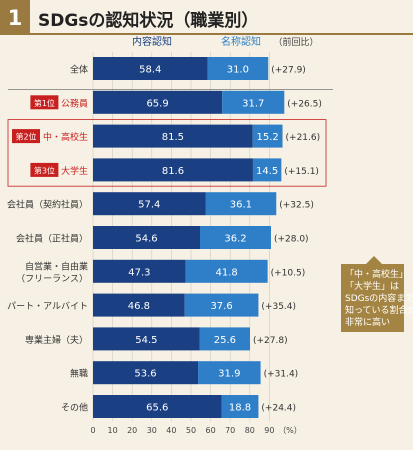 The height and width of the screenshot is (450, 413). I want to click on category-label: 専業主婦（夫）, so click(56, 340).